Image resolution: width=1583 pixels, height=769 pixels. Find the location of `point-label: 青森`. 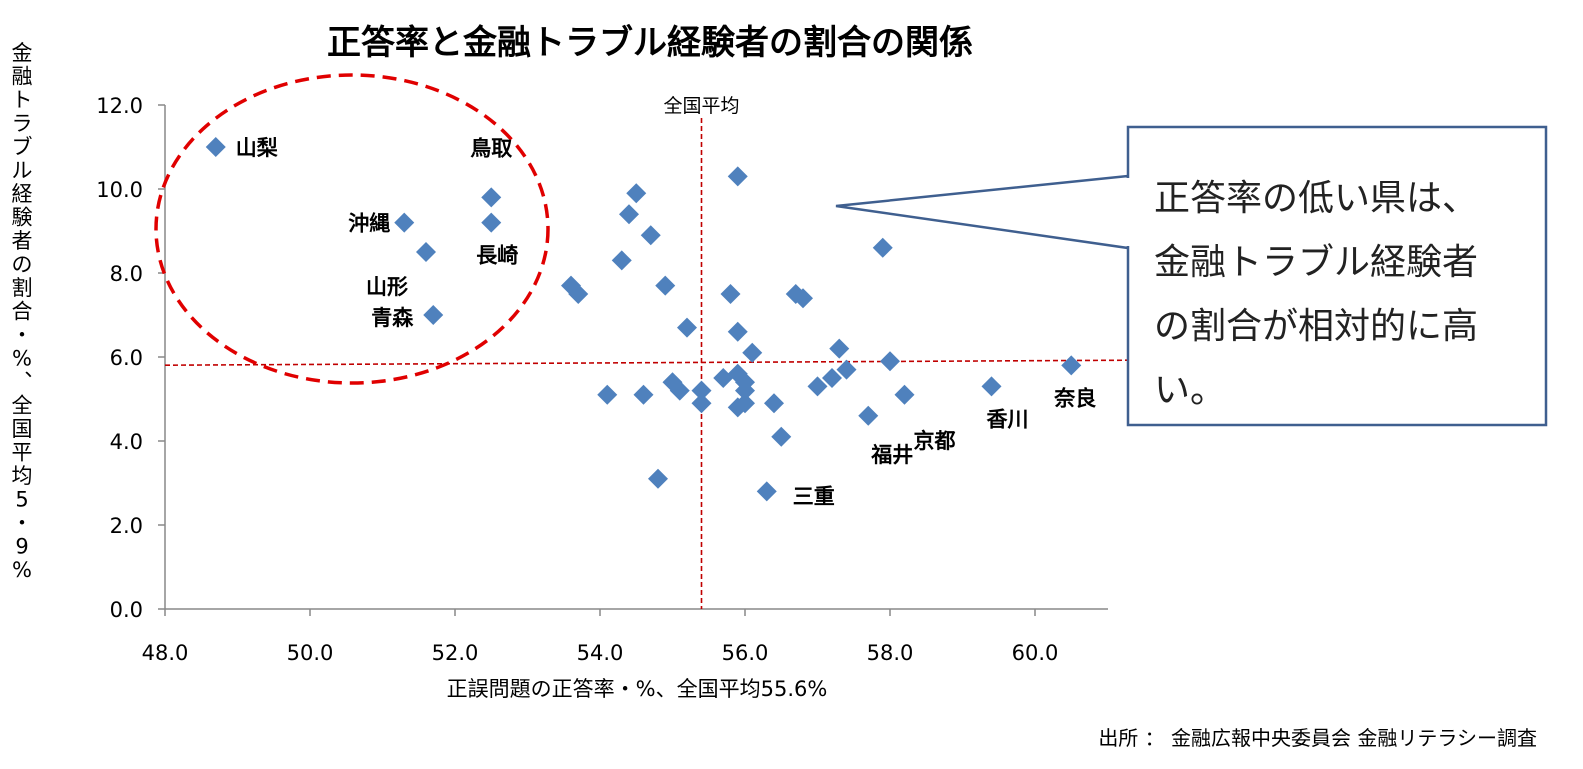

point-label: 青森 is located at coordinates (392, 318).